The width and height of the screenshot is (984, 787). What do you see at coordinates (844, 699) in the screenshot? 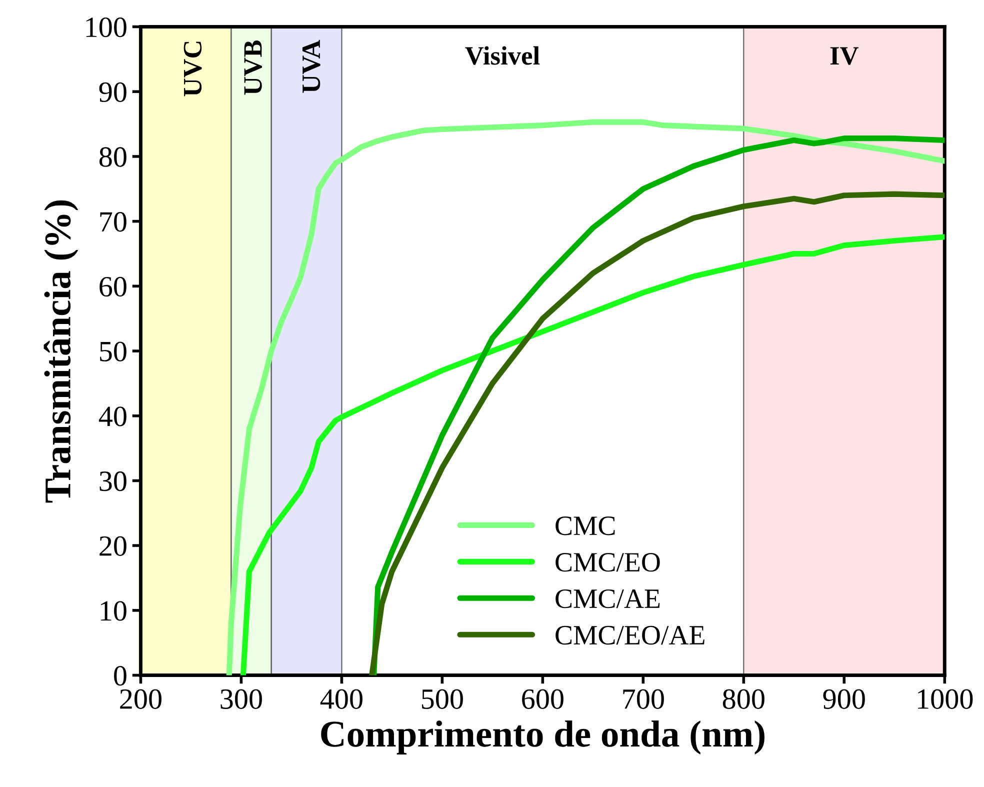
I see `x-tick-label: 900` at bounding box center [844, 699].